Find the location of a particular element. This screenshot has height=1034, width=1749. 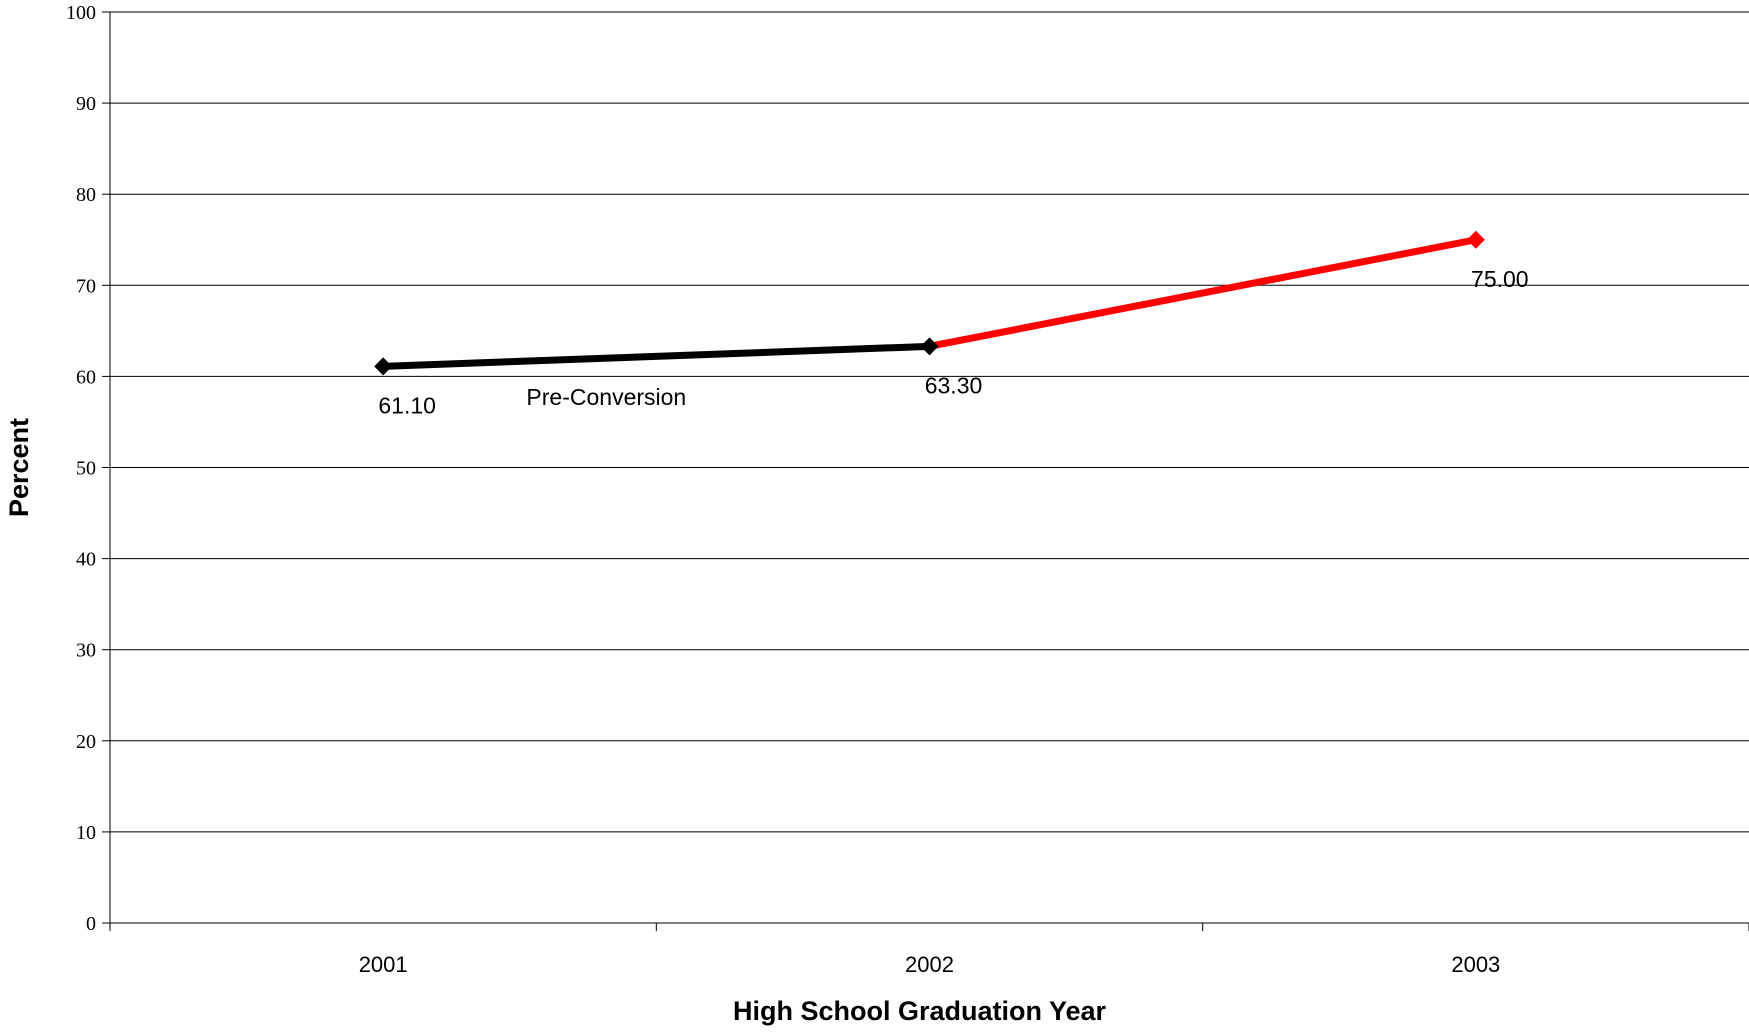

y-tick-label: 100 is located at coordinates (81, 13).